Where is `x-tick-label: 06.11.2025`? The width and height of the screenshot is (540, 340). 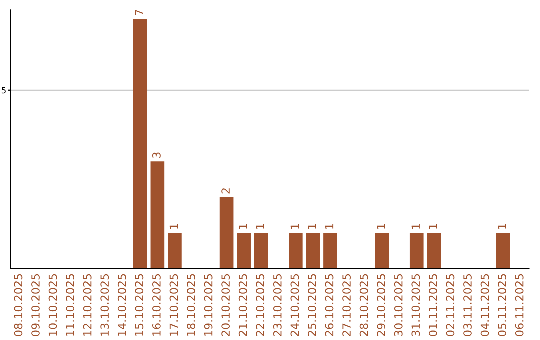 x-tick-label: 06.11.2025 is located at coordinates (519, 305).